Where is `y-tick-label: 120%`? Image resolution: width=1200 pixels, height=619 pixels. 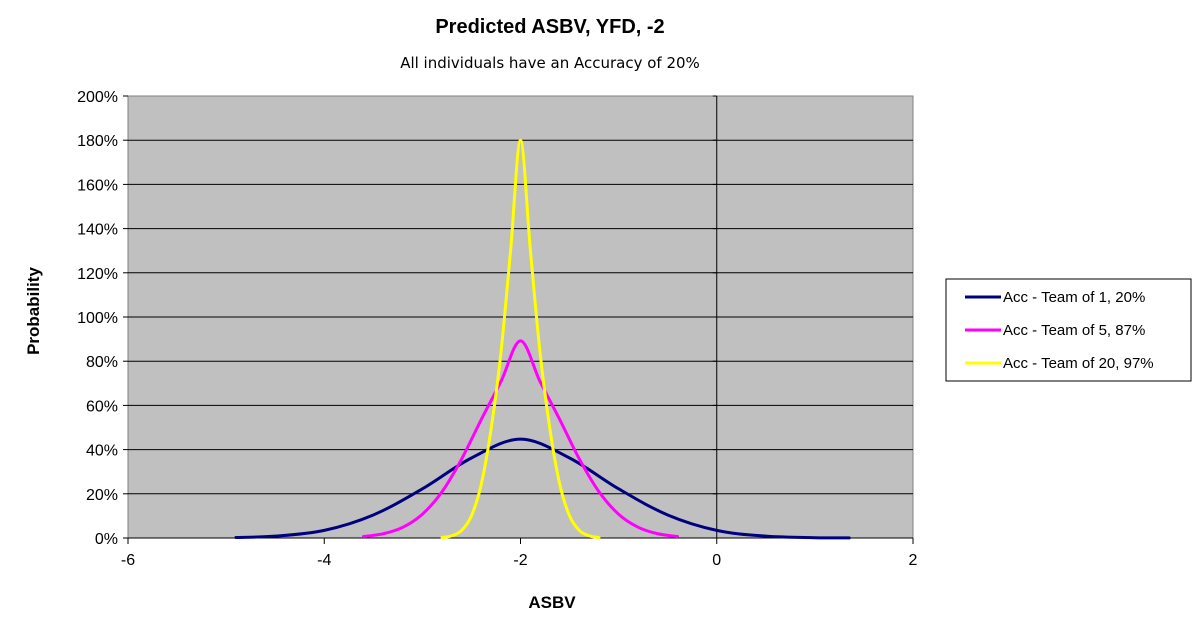 y-tick-label: 120% is located at coordinates (97, 274).